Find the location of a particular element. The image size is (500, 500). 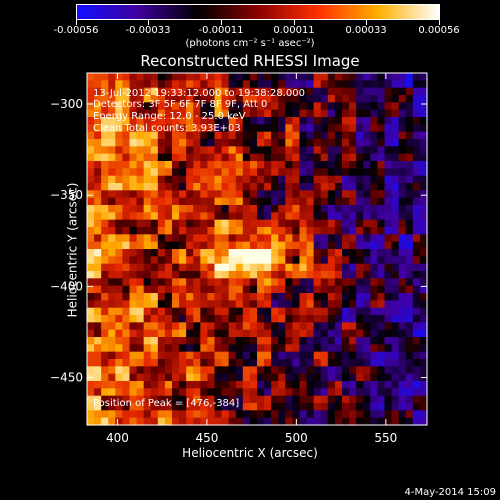

y-tick-label: −400 is located at coordinates (66, 286).